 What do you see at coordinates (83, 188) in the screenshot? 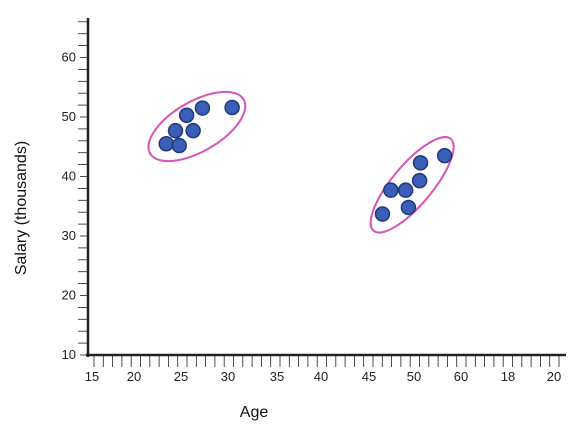
I see `y-axis-minor-ticks` at bounding box center [83, 188].